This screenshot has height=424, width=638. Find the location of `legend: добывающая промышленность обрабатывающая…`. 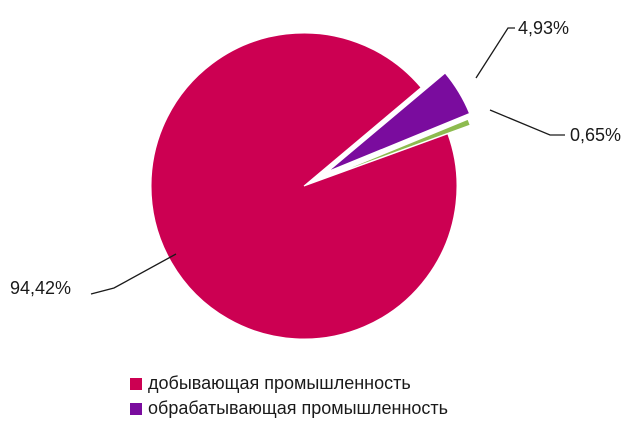

legend: добывающая промышленность обрабатывающая… is located at coordinates (289, 396).